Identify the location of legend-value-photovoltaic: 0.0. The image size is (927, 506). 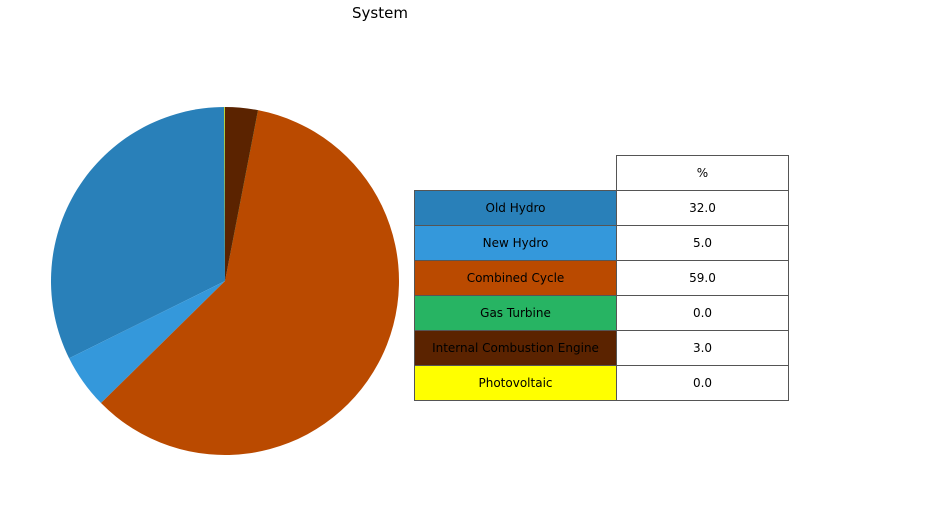
(702, 383).